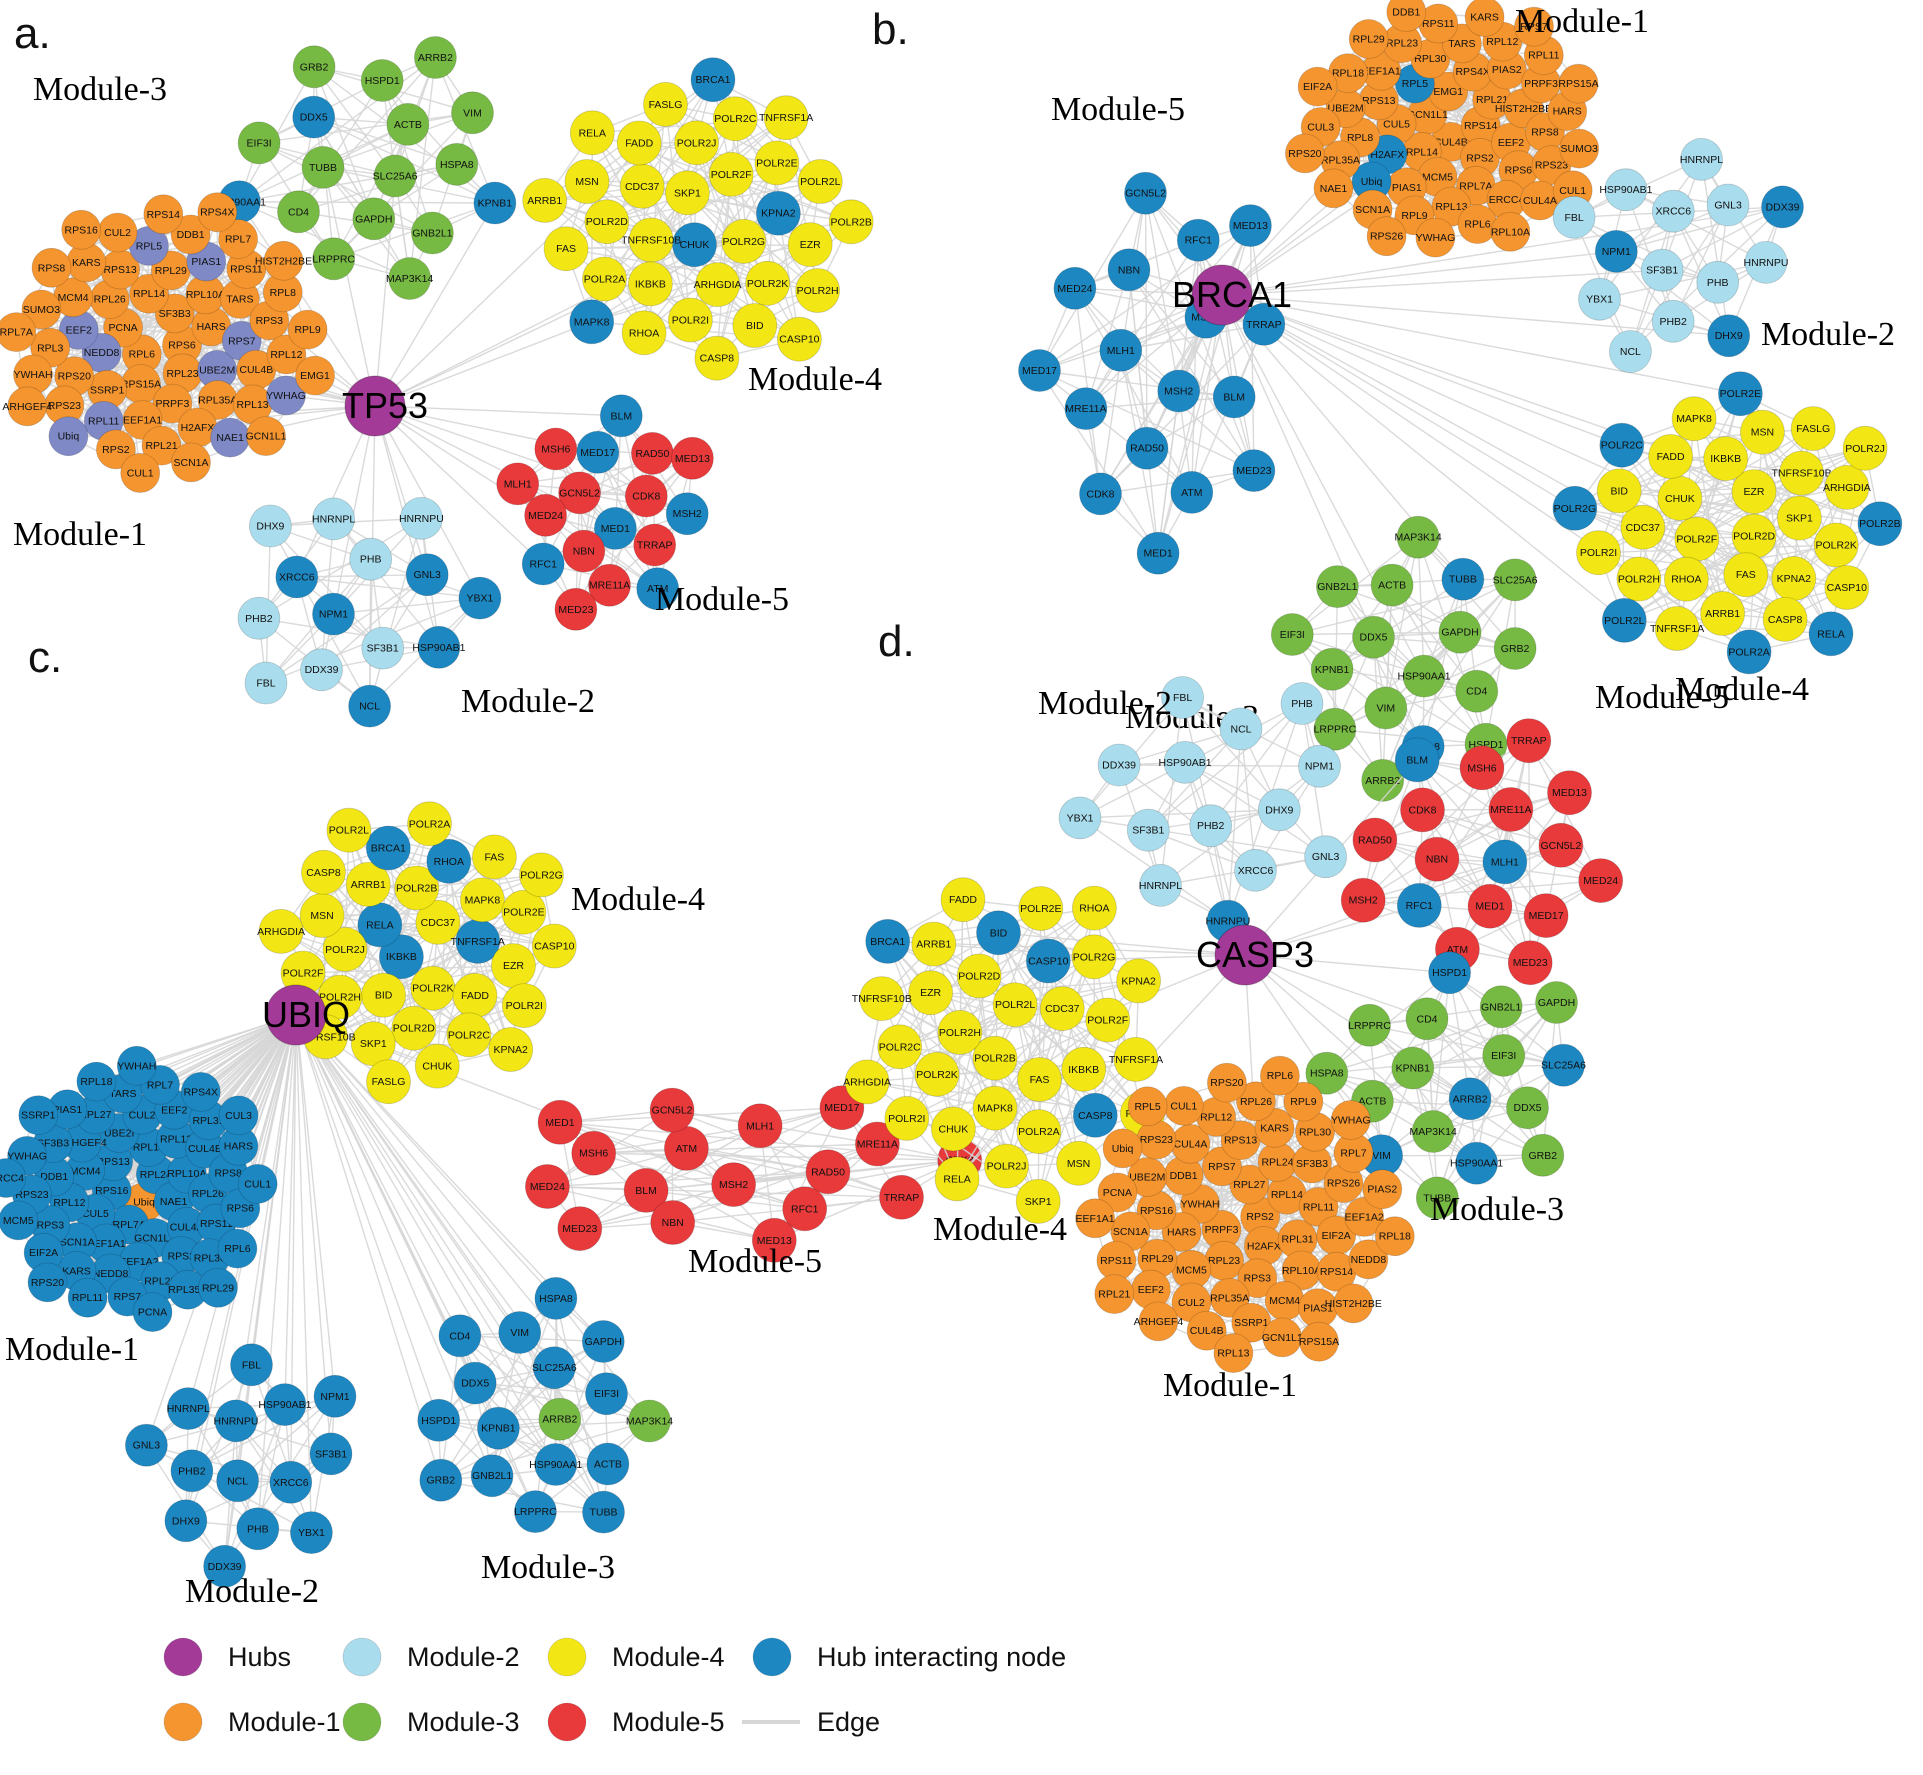 The image size is (1923, 1775). What do you see at coordinates (1728, 206) in the screenshot?
I see `node-label-GNL3: GNL3` at bounding box center [1728, 206].